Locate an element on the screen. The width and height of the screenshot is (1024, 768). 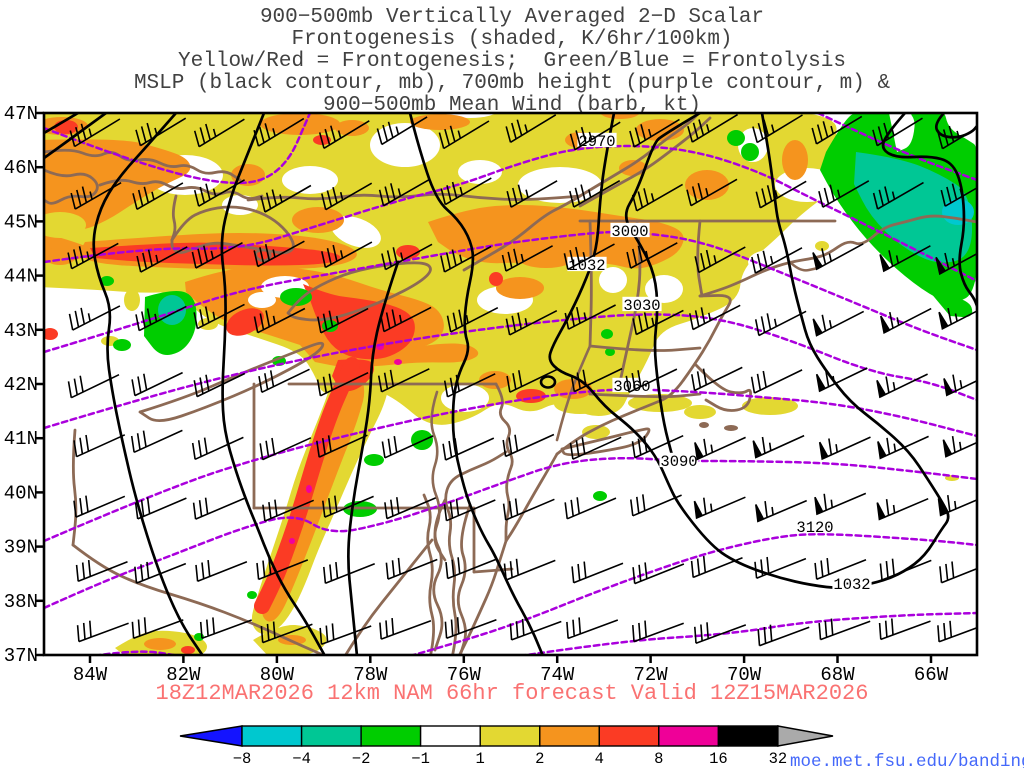
svg-text: 38N is located at coordinates (21, 602).